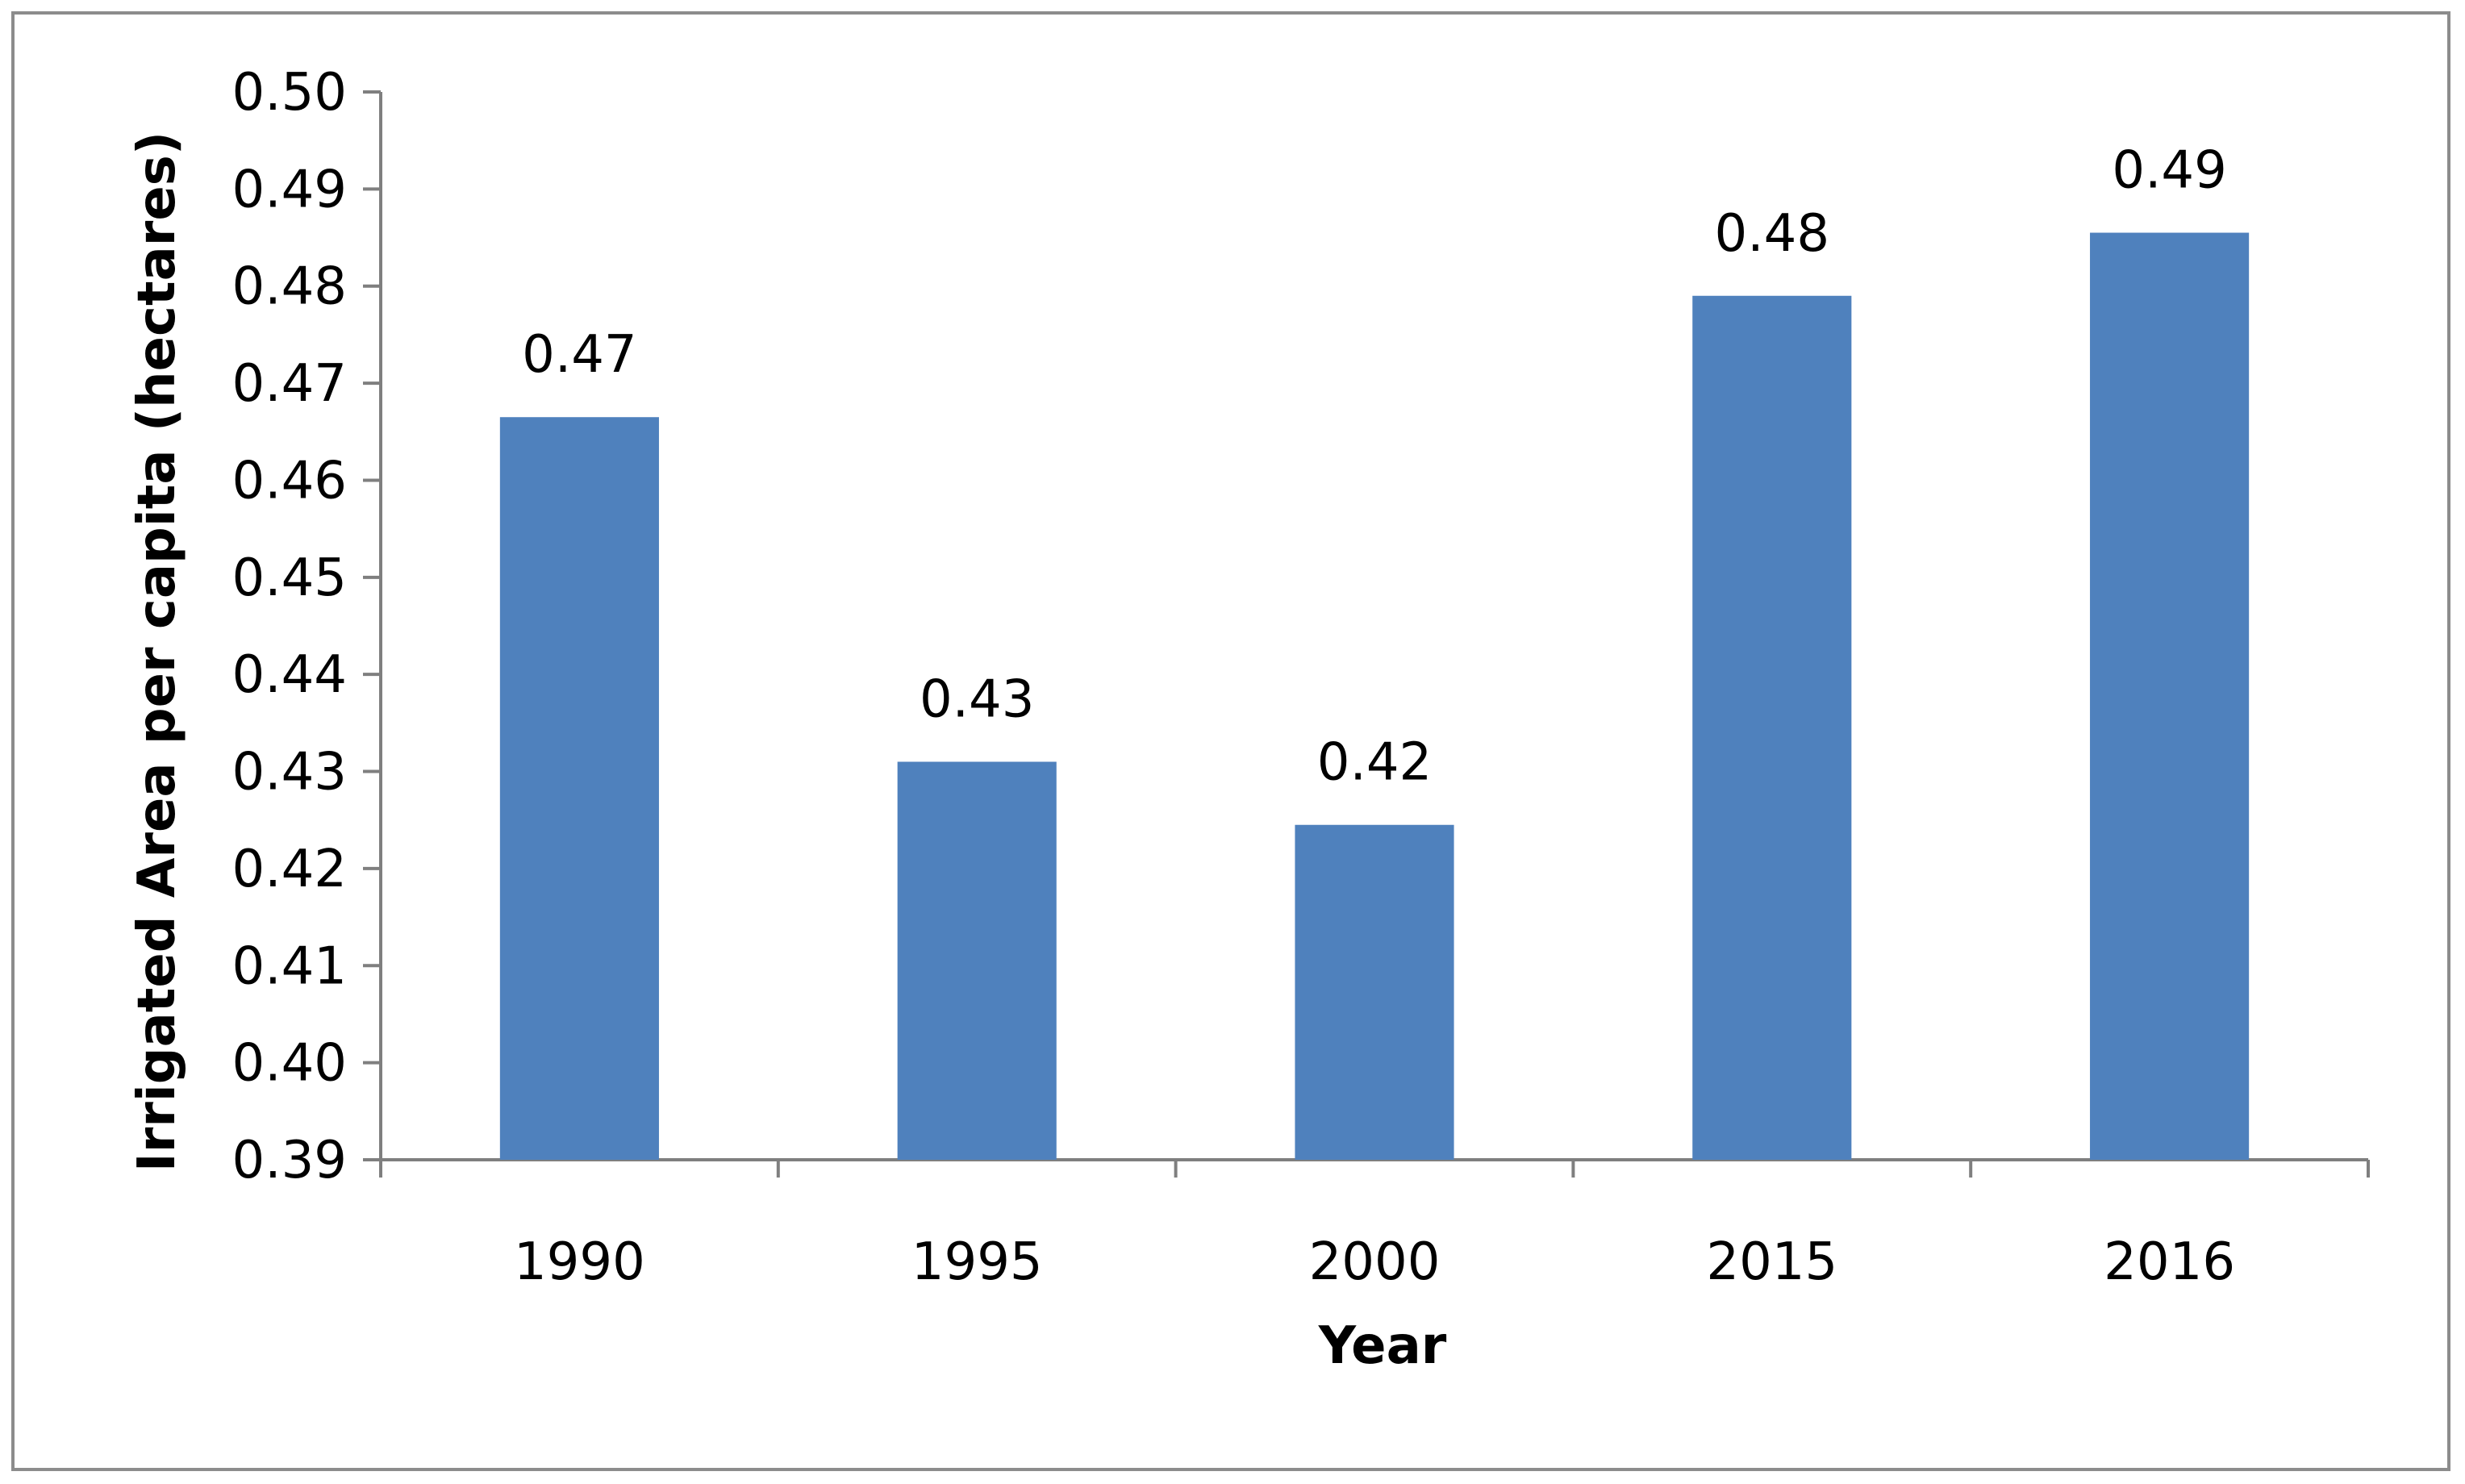  I want to click on x-tick-label: 1990, so click(579, 1262).